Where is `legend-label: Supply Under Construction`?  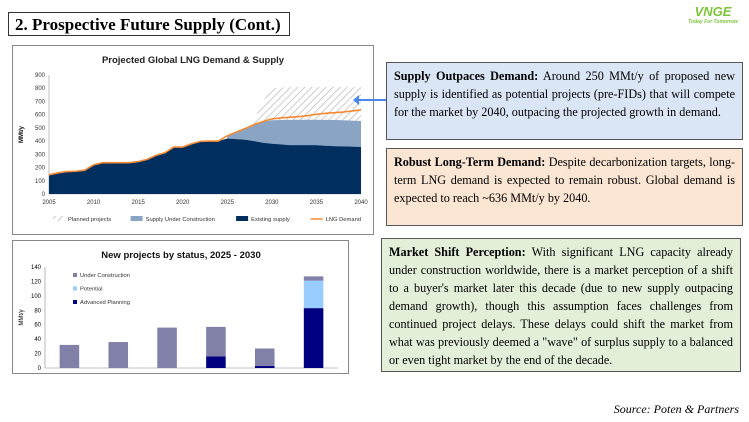
legend-label: Supply Under Construction is located at coordinates (180, 220).